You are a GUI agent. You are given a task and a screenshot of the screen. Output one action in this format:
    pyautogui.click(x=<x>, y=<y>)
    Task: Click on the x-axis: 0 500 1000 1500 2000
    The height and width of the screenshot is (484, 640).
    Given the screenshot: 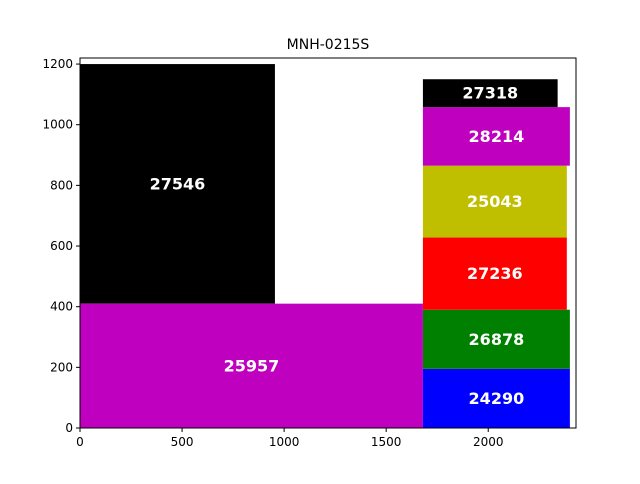 What is the action you would take?
    pyautogui.click(x=290, y=438)
    